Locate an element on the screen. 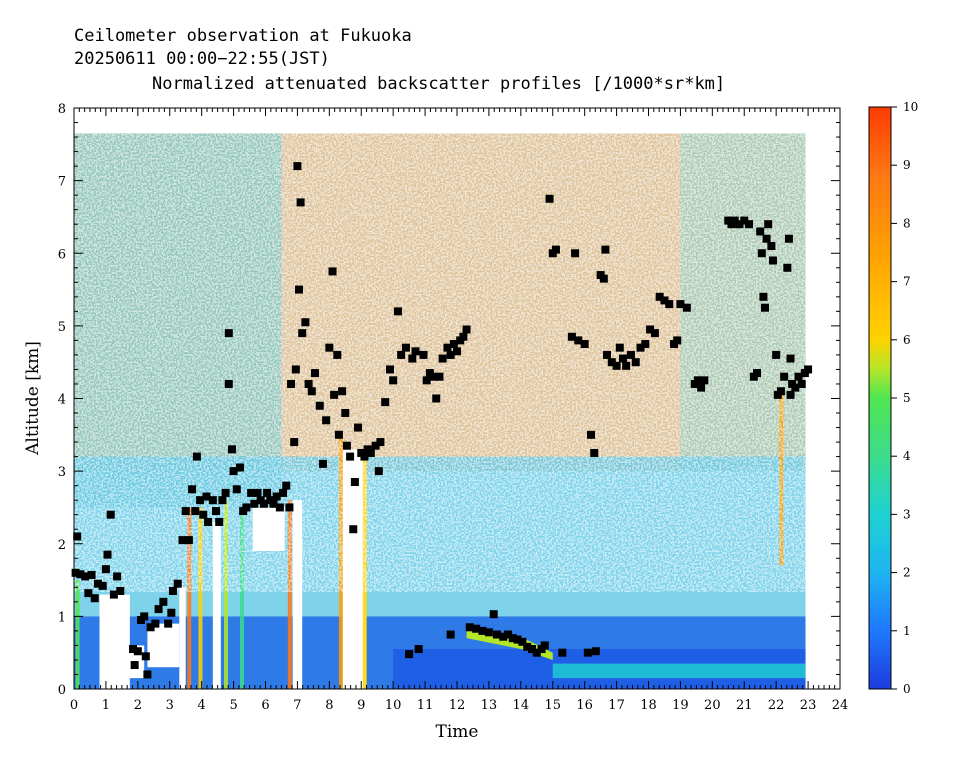 The height and width of the screenshot is (770, 960). x-tick-label: 1 is located at coordinates (106, 705).